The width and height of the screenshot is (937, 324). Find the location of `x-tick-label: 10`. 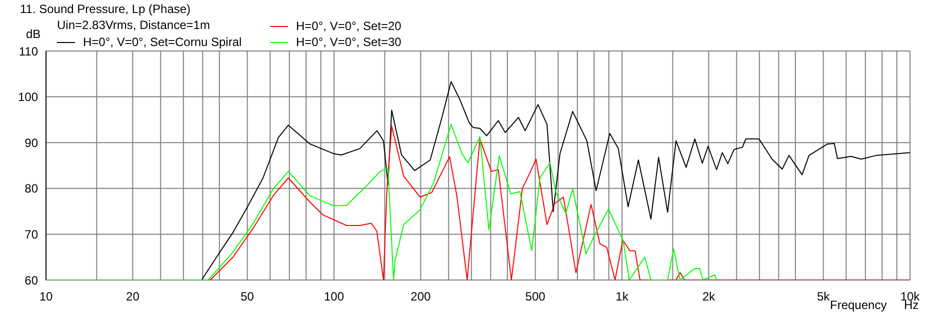

x-tick-label: 10 is located at coordinates (46, 297).